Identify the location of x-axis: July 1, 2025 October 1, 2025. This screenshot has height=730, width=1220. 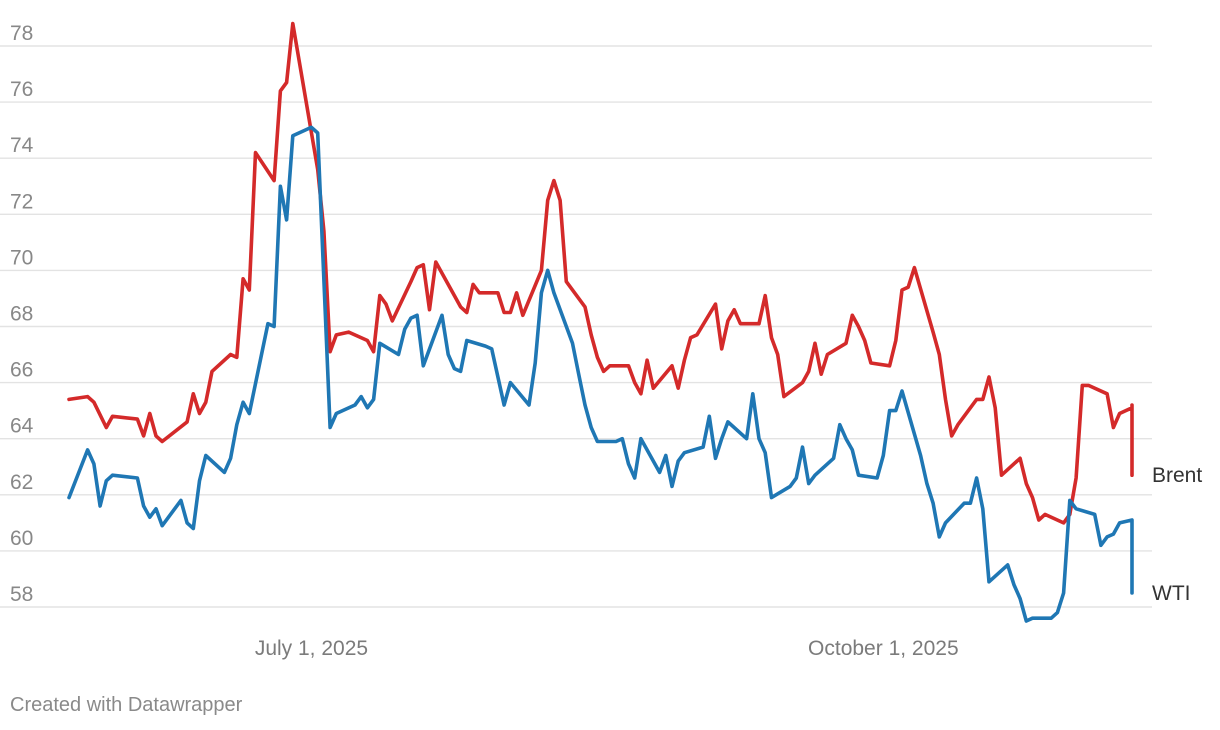
(607, 648).